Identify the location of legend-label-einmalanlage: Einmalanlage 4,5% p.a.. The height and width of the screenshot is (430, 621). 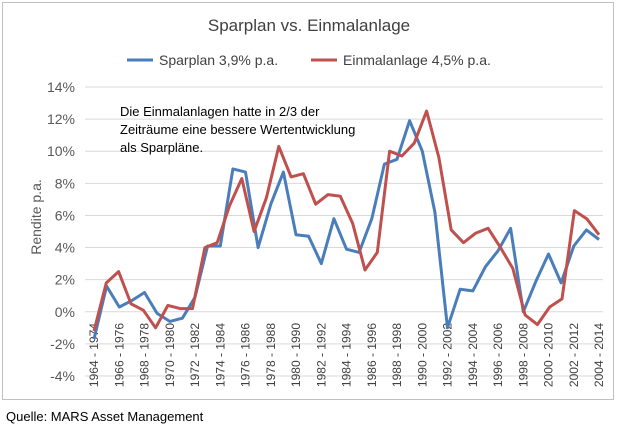
(417, 60).